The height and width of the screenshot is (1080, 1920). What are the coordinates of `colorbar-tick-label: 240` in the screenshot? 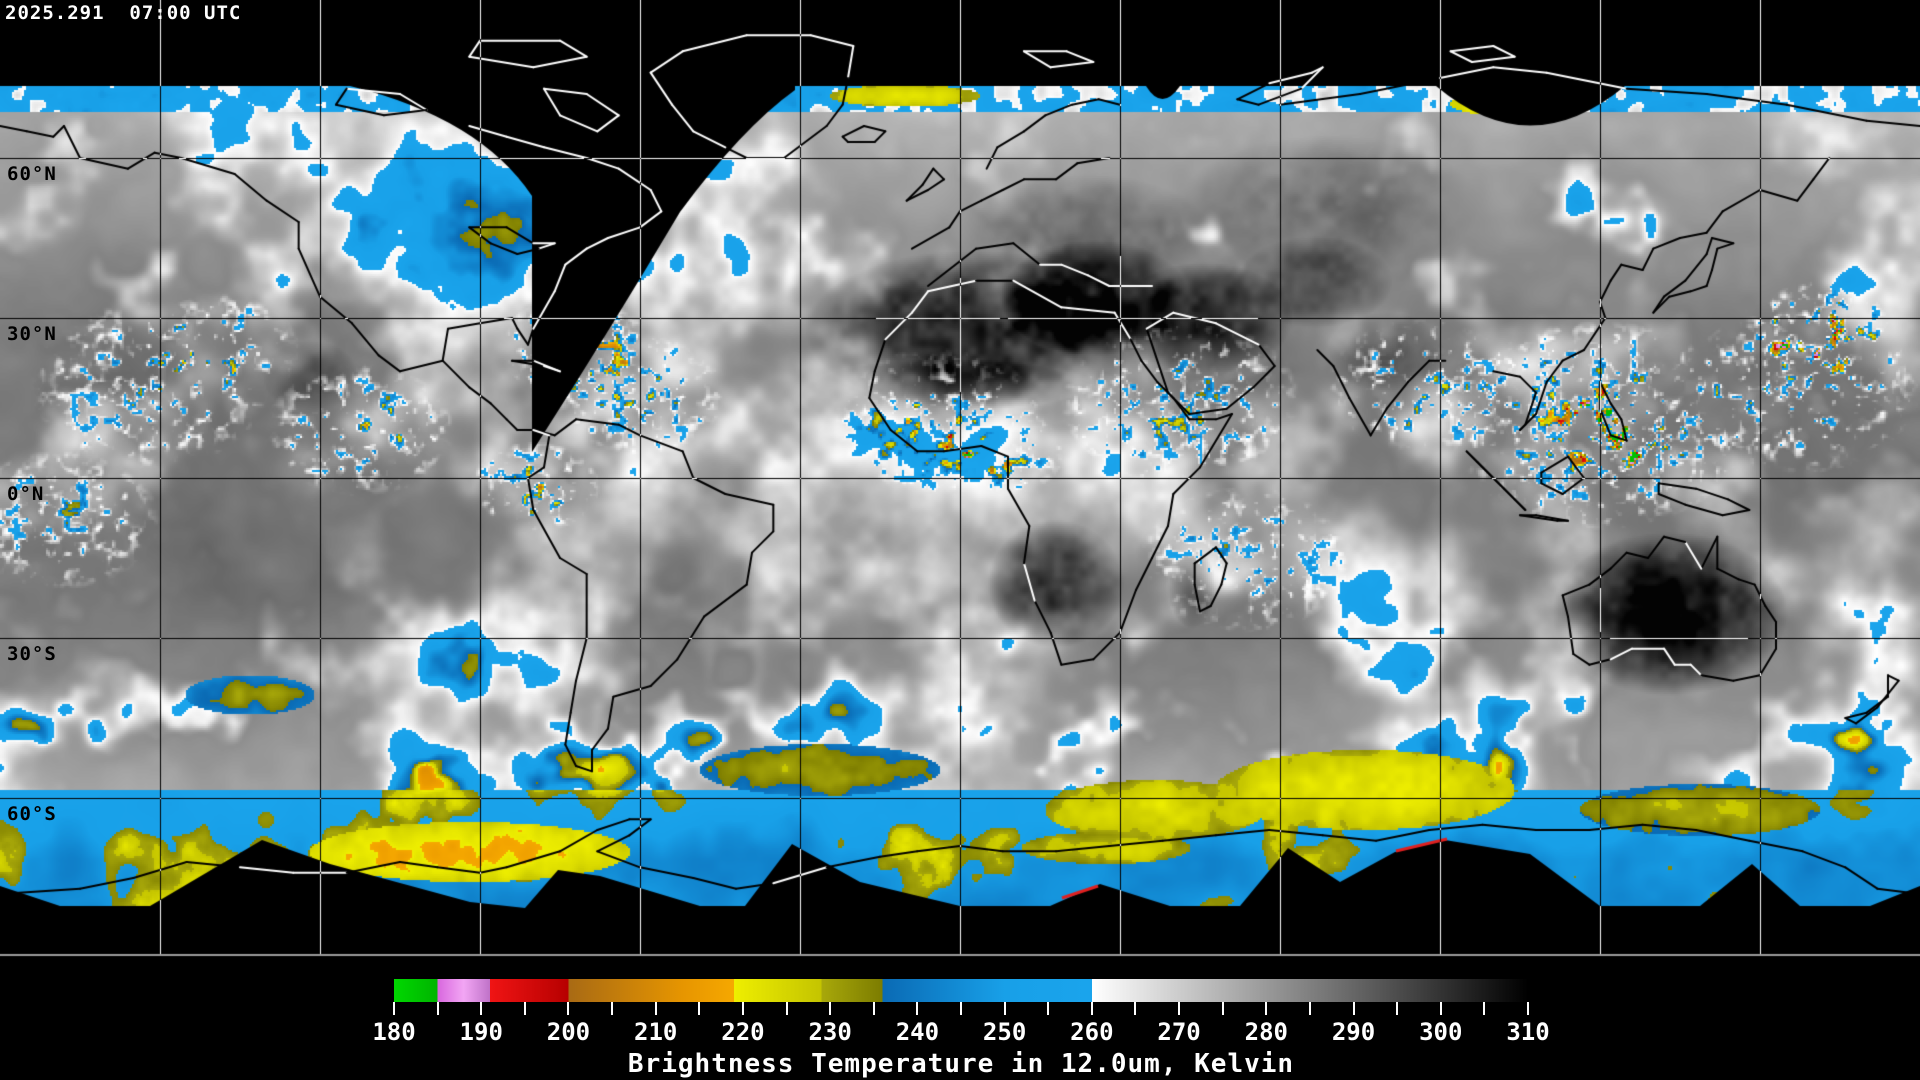 It's located at (917, 1032).